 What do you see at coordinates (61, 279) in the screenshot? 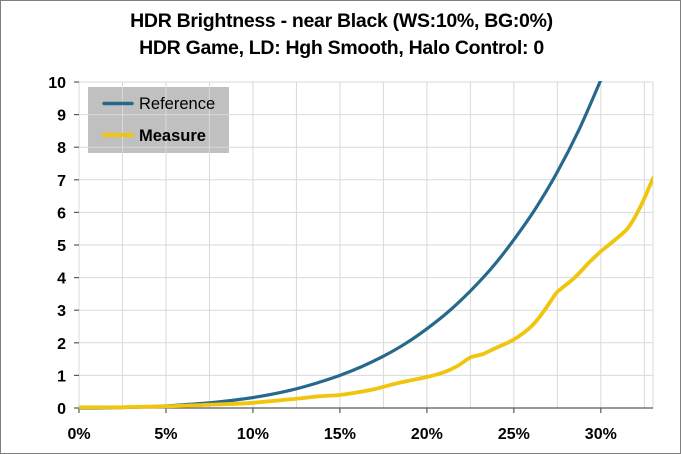
I see `y-tick-label: 4` at bounding box center [61, 279].